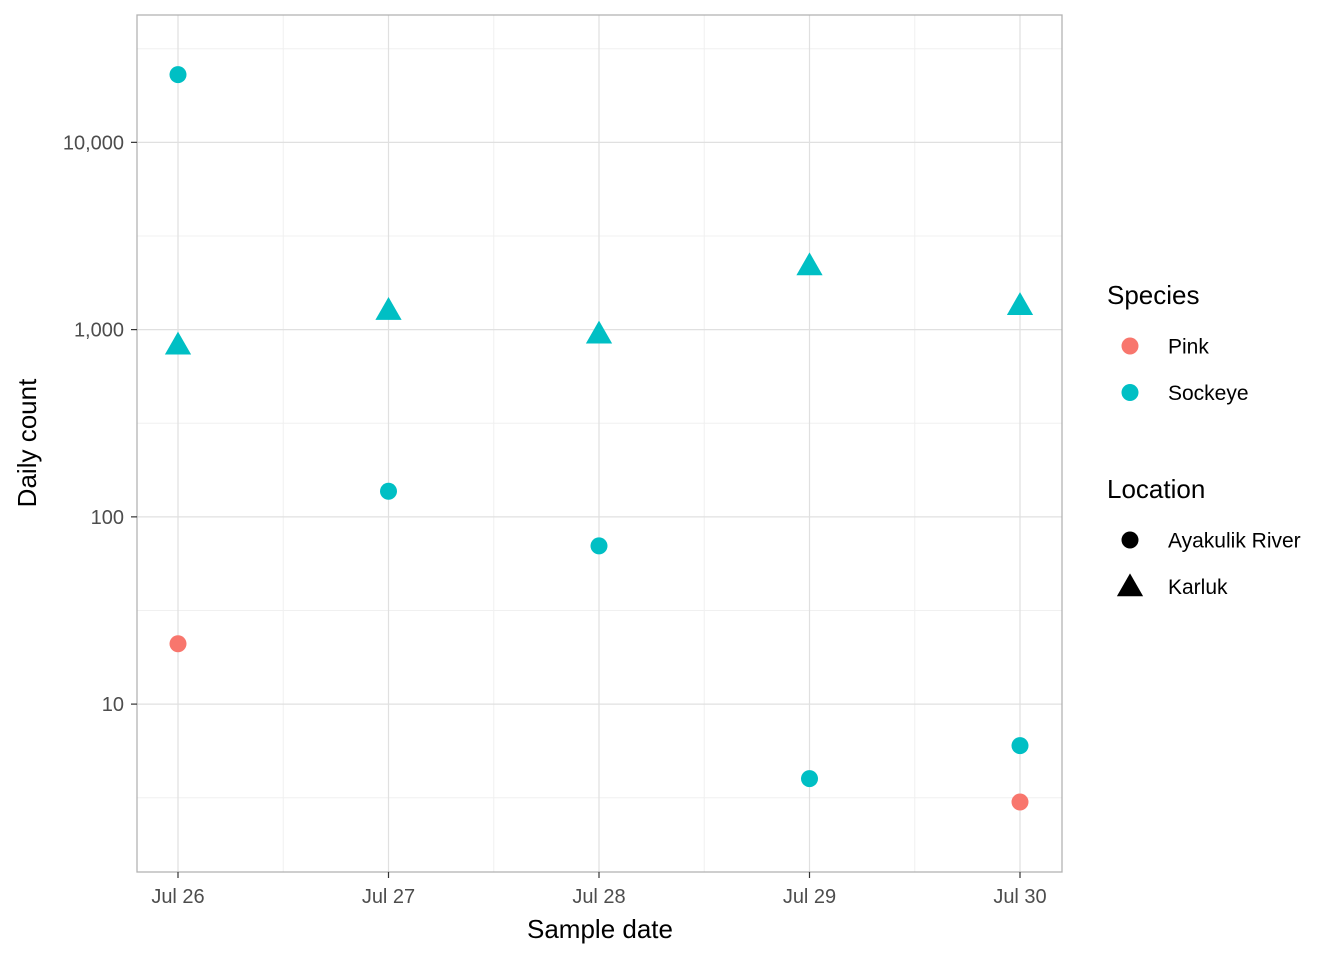 Image resolution: width=1344 pixels, height=960 pixels. I want to click on x-tick-label: Jul 30, so click(1019, 897).